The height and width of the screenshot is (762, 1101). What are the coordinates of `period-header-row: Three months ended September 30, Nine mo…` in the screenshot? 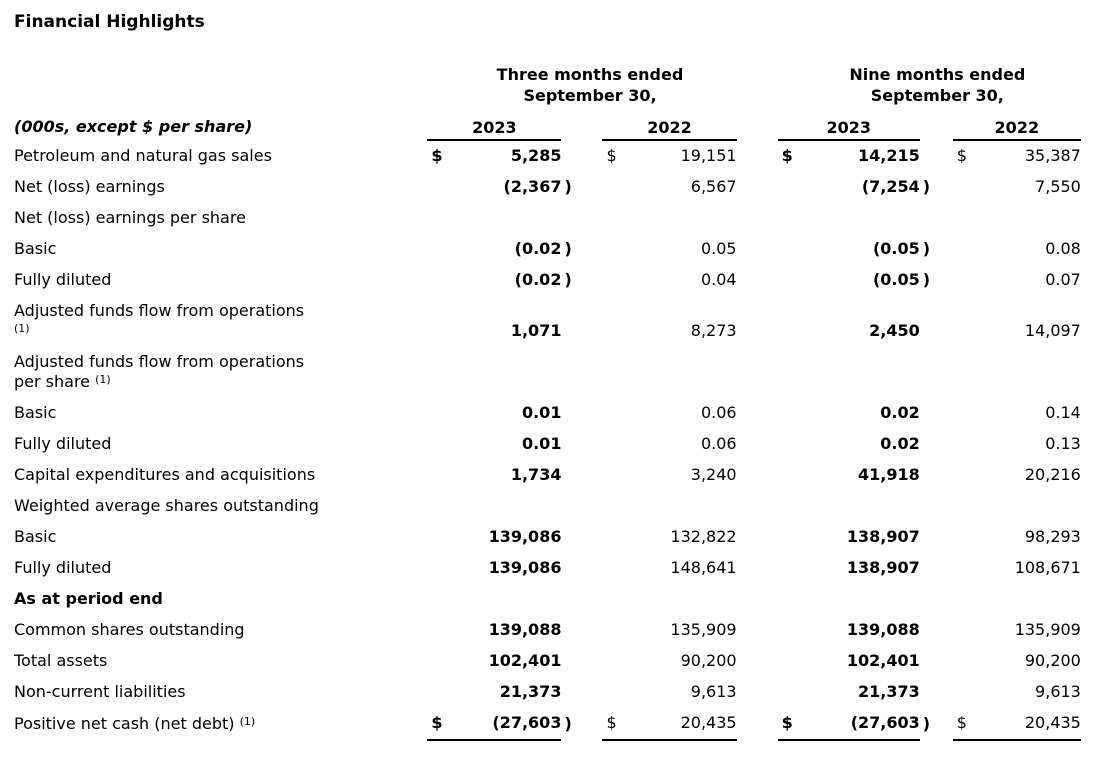 It's located at (555, 85).